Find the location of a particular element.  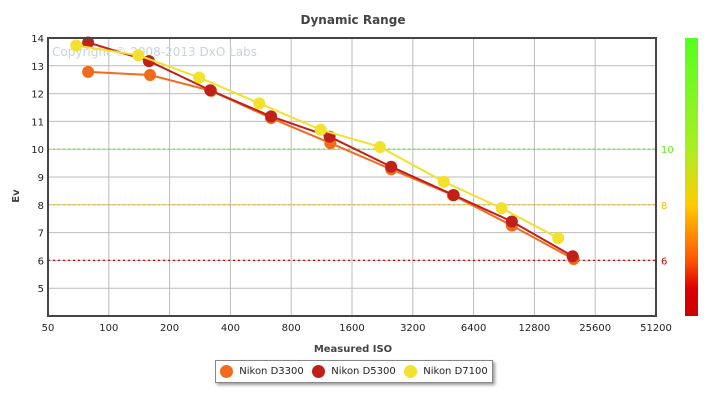

watermark: Copyright © 2008-2013 DxO Labs is located at coordinates (154, 52).